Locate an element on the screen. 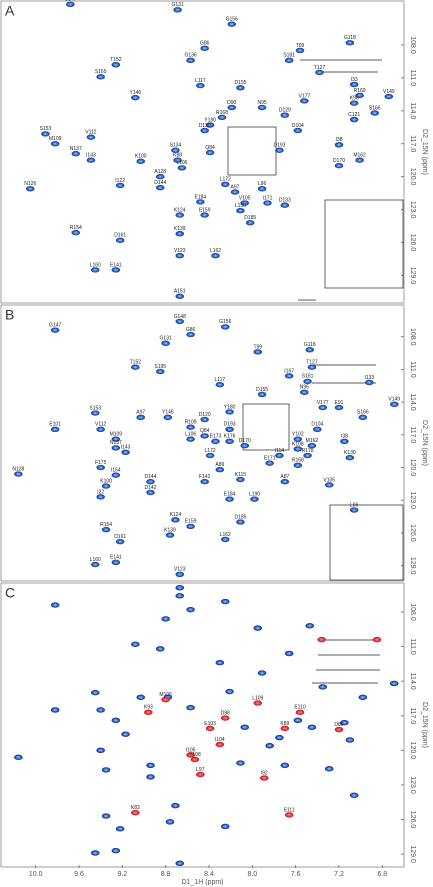  peak-label: V177 is located at coordinates (323, 403).